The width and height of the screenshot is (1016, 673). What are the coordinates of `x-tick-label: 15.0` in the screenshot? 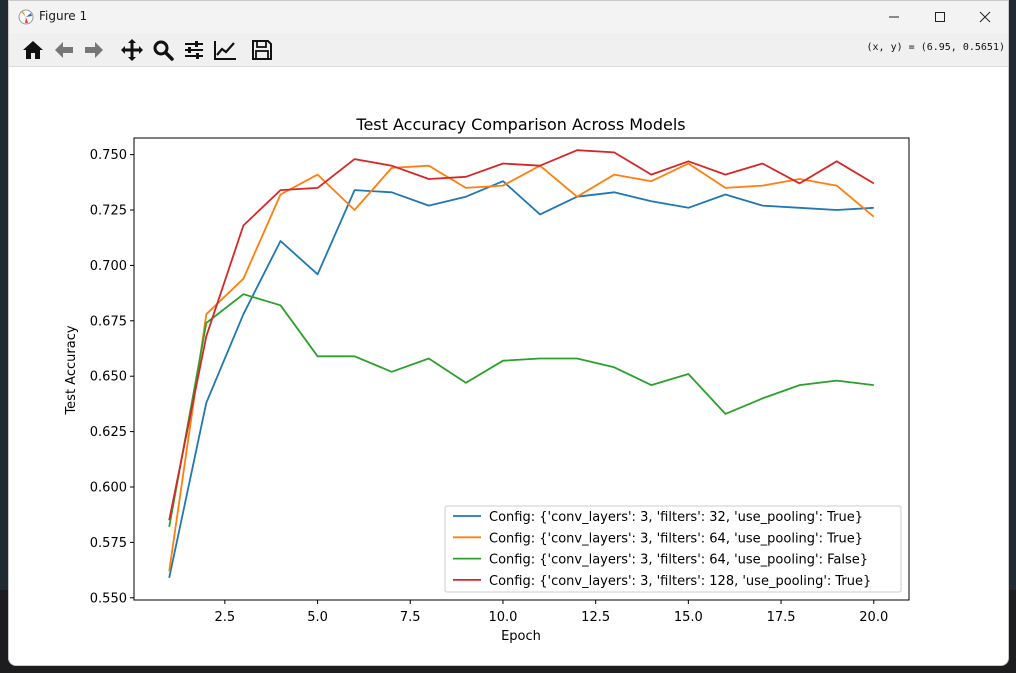 It's located at (688, 617).